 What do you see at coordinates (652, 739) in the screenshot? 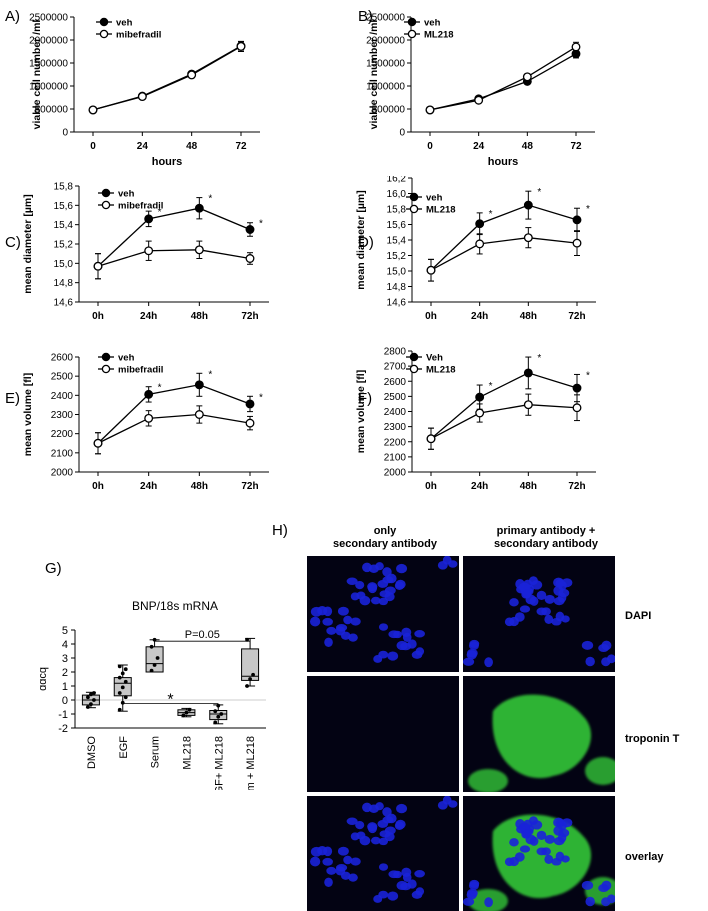
I see `micrograph-row-label-troponin: troponin T` at bounding box center [652, 739].